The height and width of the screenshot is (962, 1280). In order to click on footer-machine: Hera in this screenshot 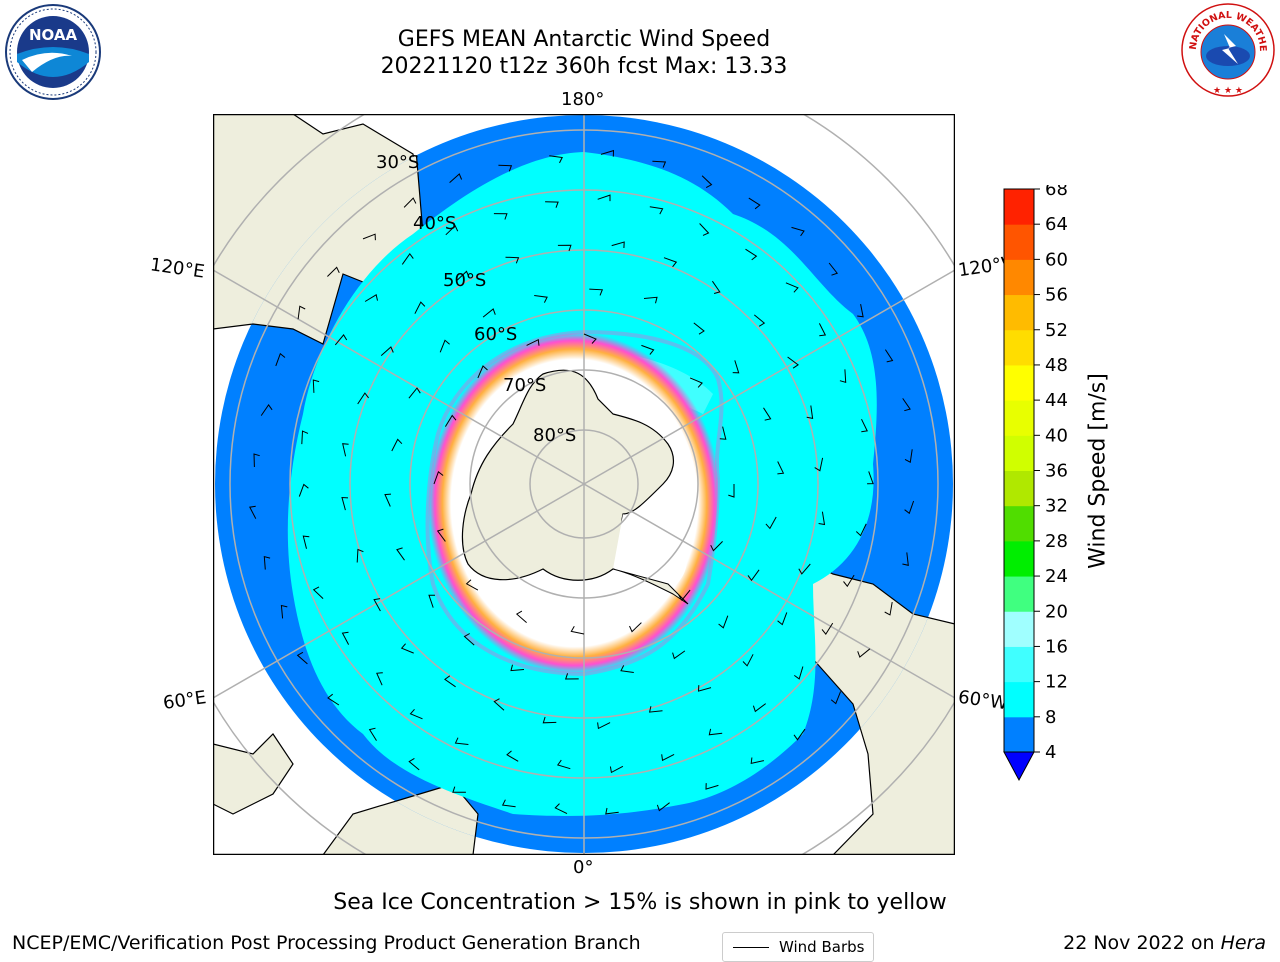, I will do `click(1243, 943)`.